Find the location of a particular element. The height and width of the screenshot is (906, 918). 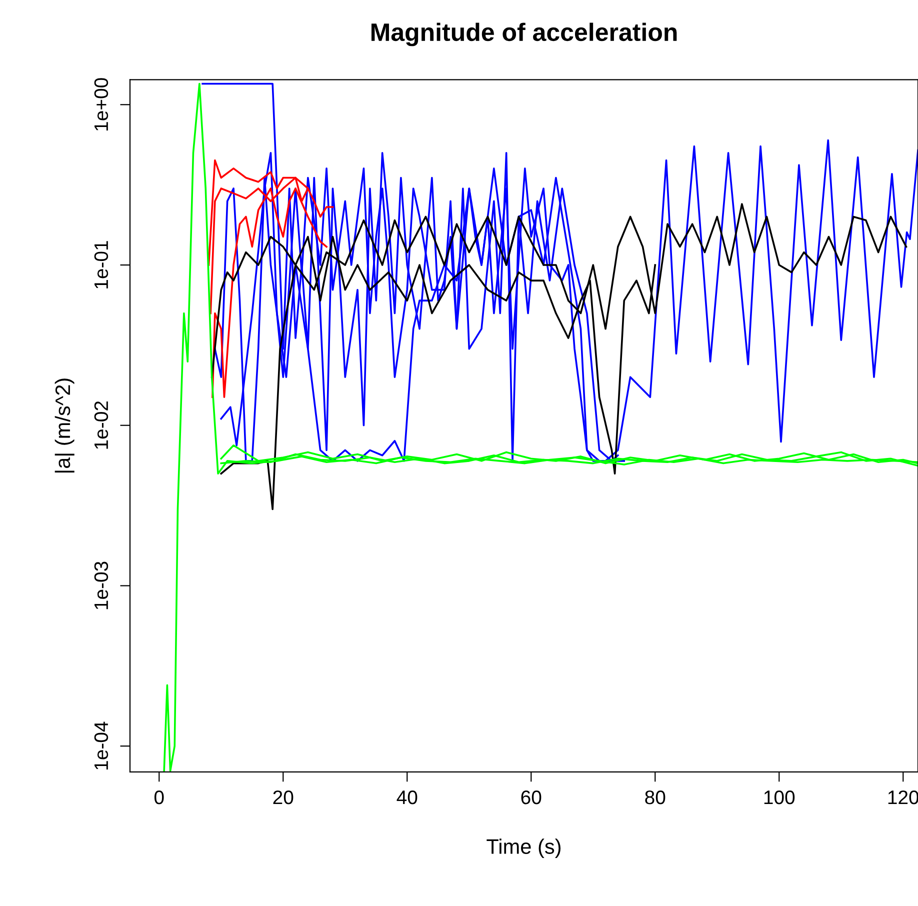

y-axis-title: |a| (m/s^2) is located at coordinates (64, 425).